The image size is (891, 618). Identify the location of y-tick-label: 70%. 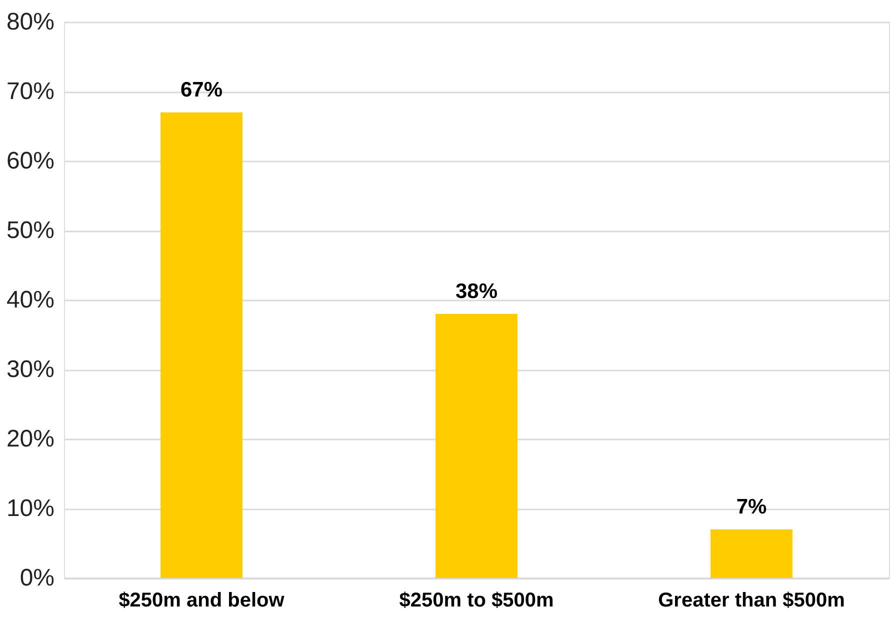
(30, 91).